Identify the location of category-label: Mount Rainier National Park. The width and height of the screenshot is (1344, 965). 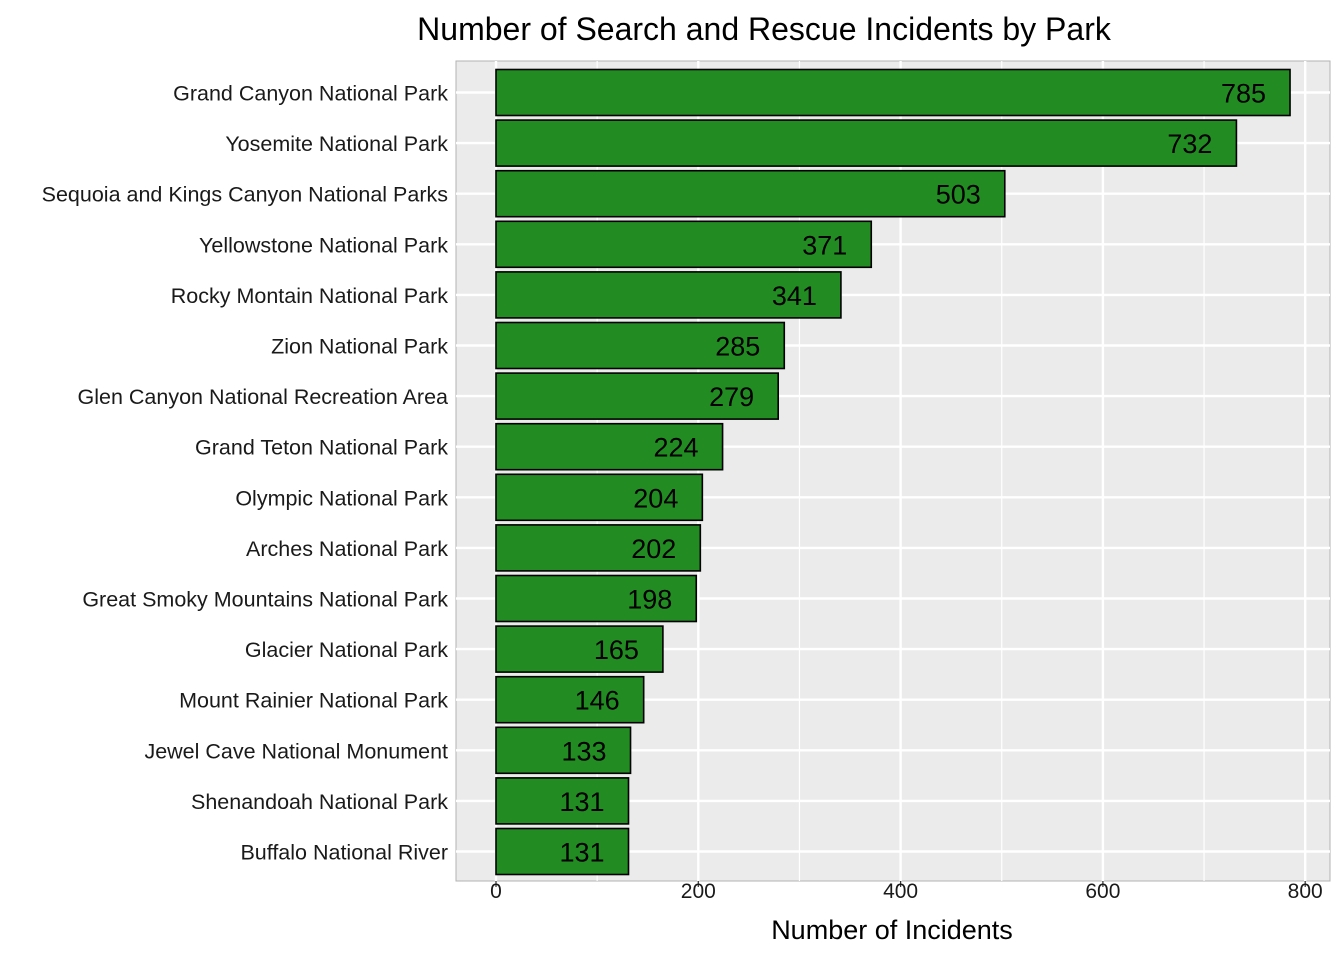
(313, 701).